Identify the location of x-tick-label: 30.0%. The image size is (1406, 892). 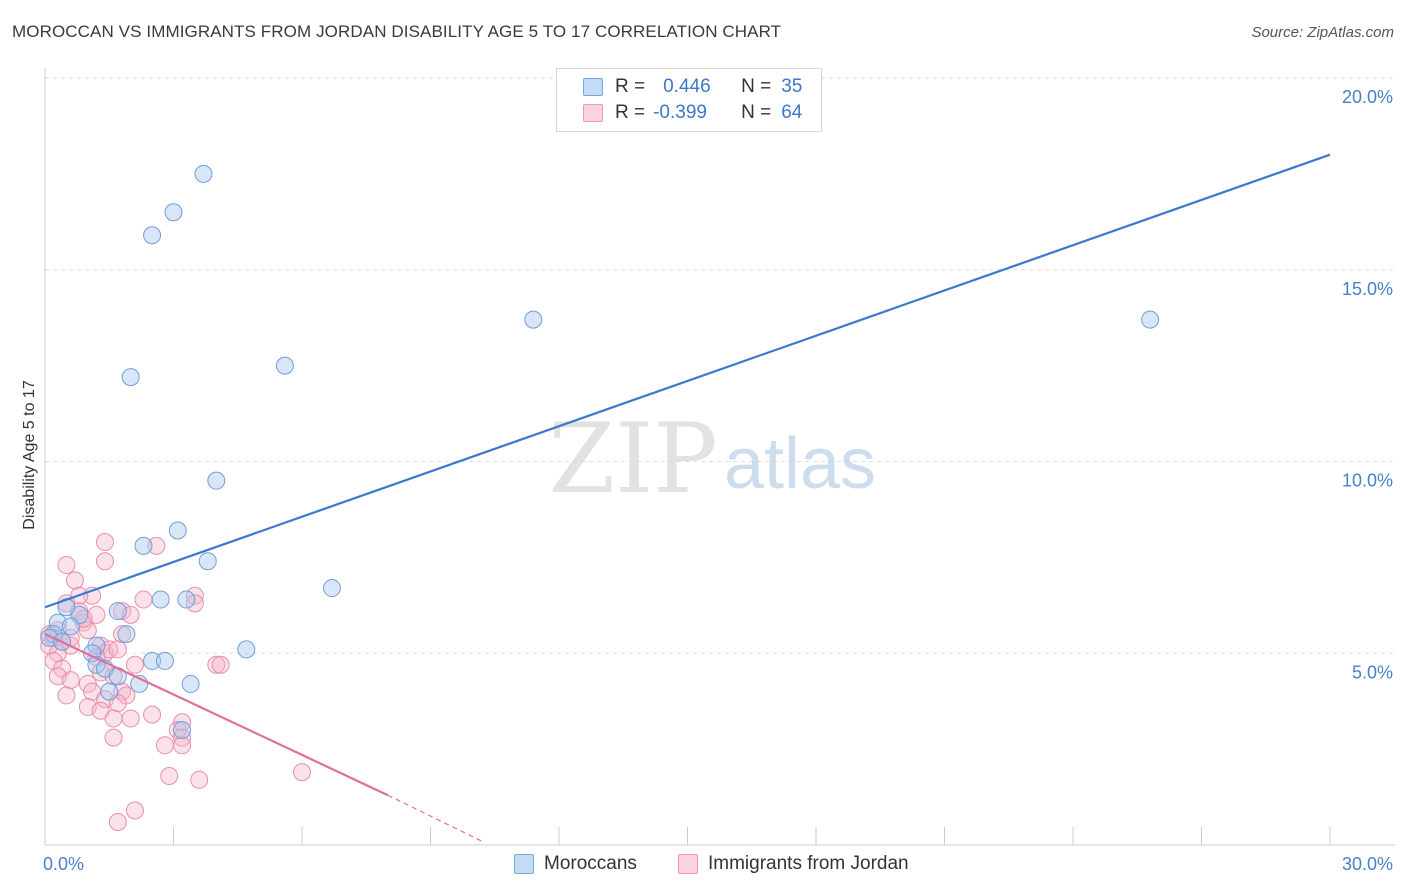
(1367, 864).